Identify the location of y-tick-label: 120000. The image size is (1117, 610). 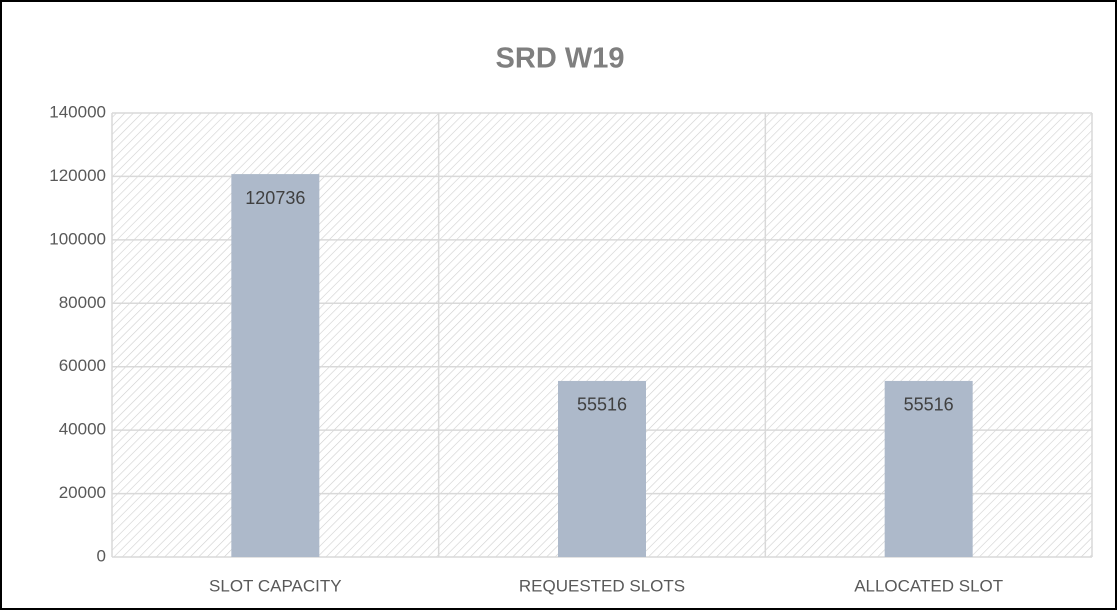
(77, 175).